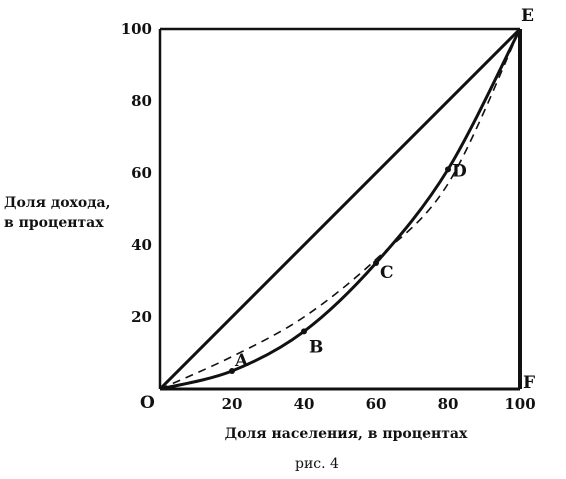  I want to click on x-tick-label: 20, so click(232, 404).